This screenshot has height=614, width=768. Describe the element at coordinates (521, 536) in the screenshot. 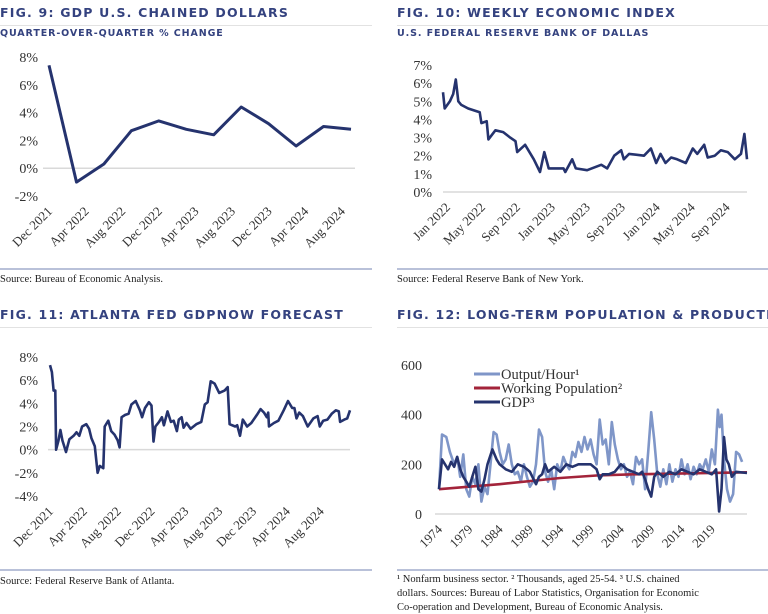

I see `x-tick-label: 1989` at that location.